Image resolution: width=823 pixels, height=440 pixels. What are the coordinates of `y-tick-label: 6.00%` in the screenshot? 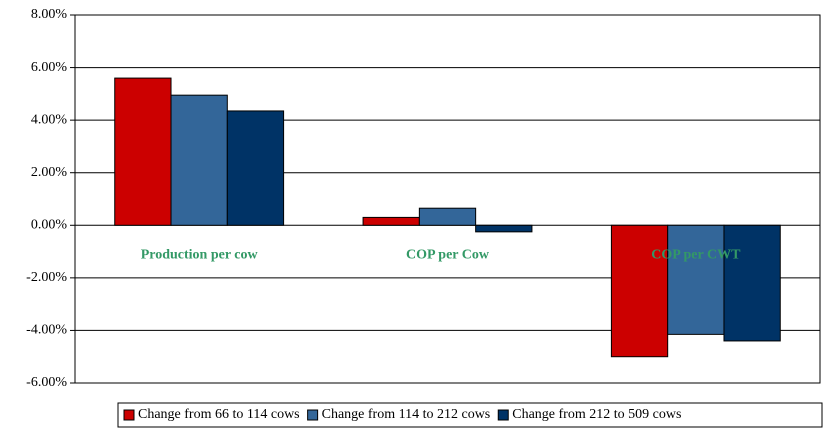 It's located at (49, 67).